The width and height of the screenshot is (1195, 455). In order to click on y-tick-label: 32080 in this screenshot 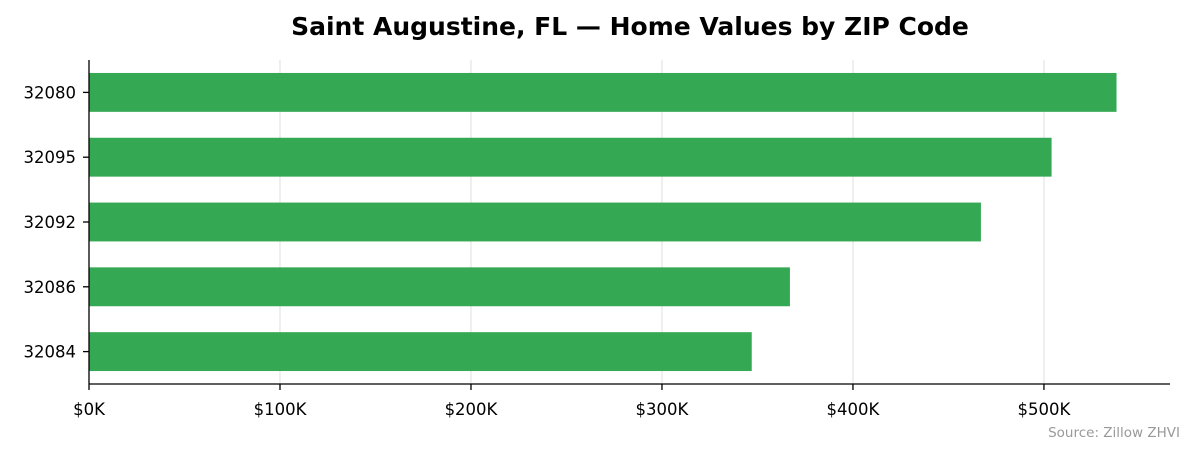, I will do `click(50, 92)`.